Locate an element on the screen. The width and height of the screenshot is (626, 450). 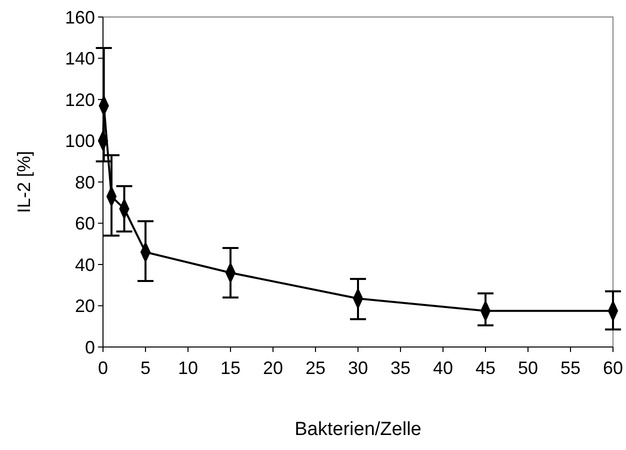
y-tick-label: 20 is located at coordinates (84, 306).